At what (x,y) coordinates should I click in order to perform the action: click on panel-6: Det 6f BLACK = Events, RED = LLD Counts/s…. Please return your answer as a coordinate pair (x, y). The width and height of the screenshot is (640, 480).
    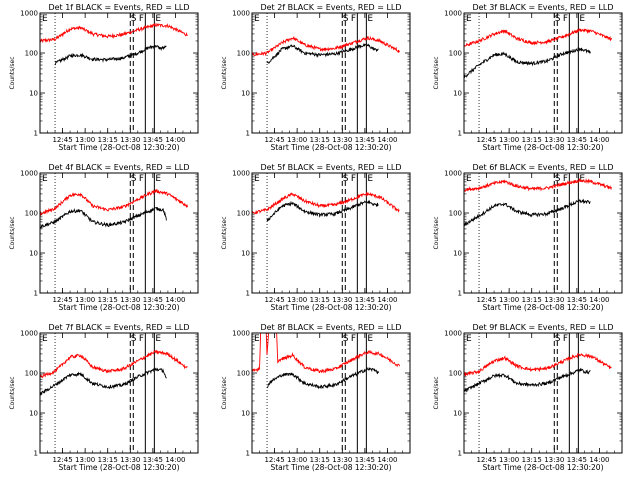
    Looking at the image, I should click on (528, 237).